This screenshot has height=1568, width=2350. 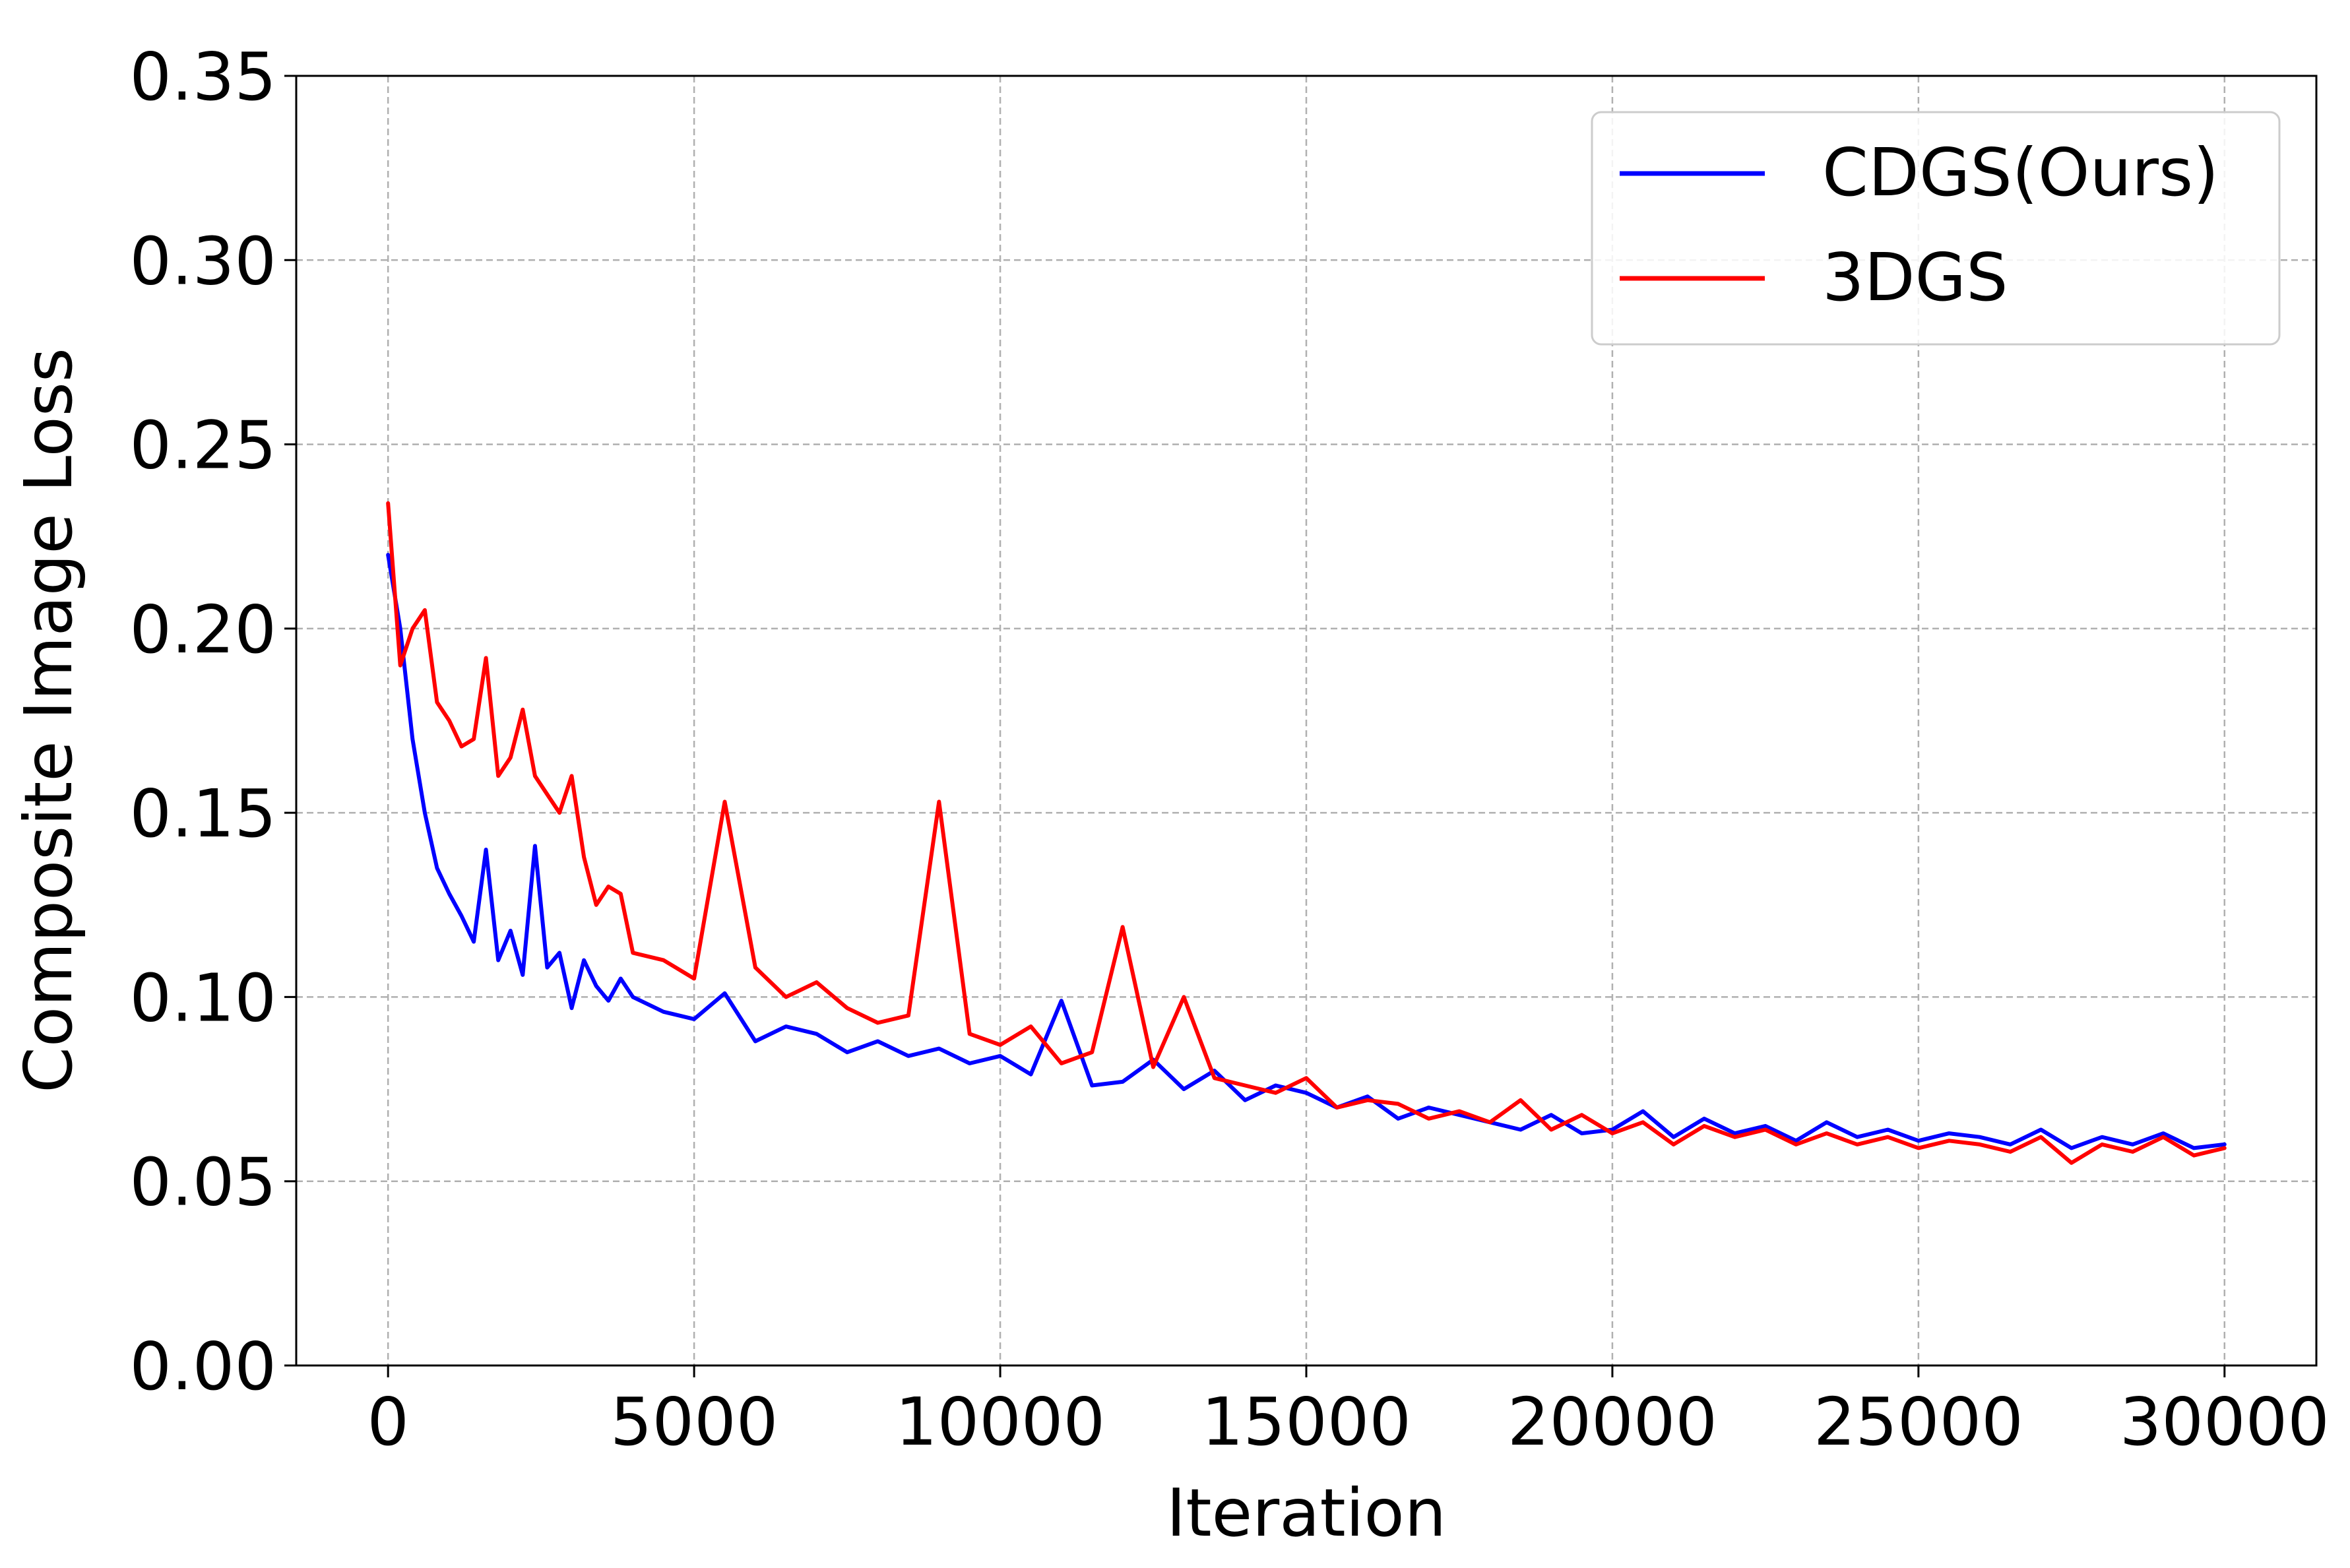 What do you see at coordinates (2225, 1421) in the screenshot?
I see `x-tick-label: 30000` at bounding box center [2225, 1421].